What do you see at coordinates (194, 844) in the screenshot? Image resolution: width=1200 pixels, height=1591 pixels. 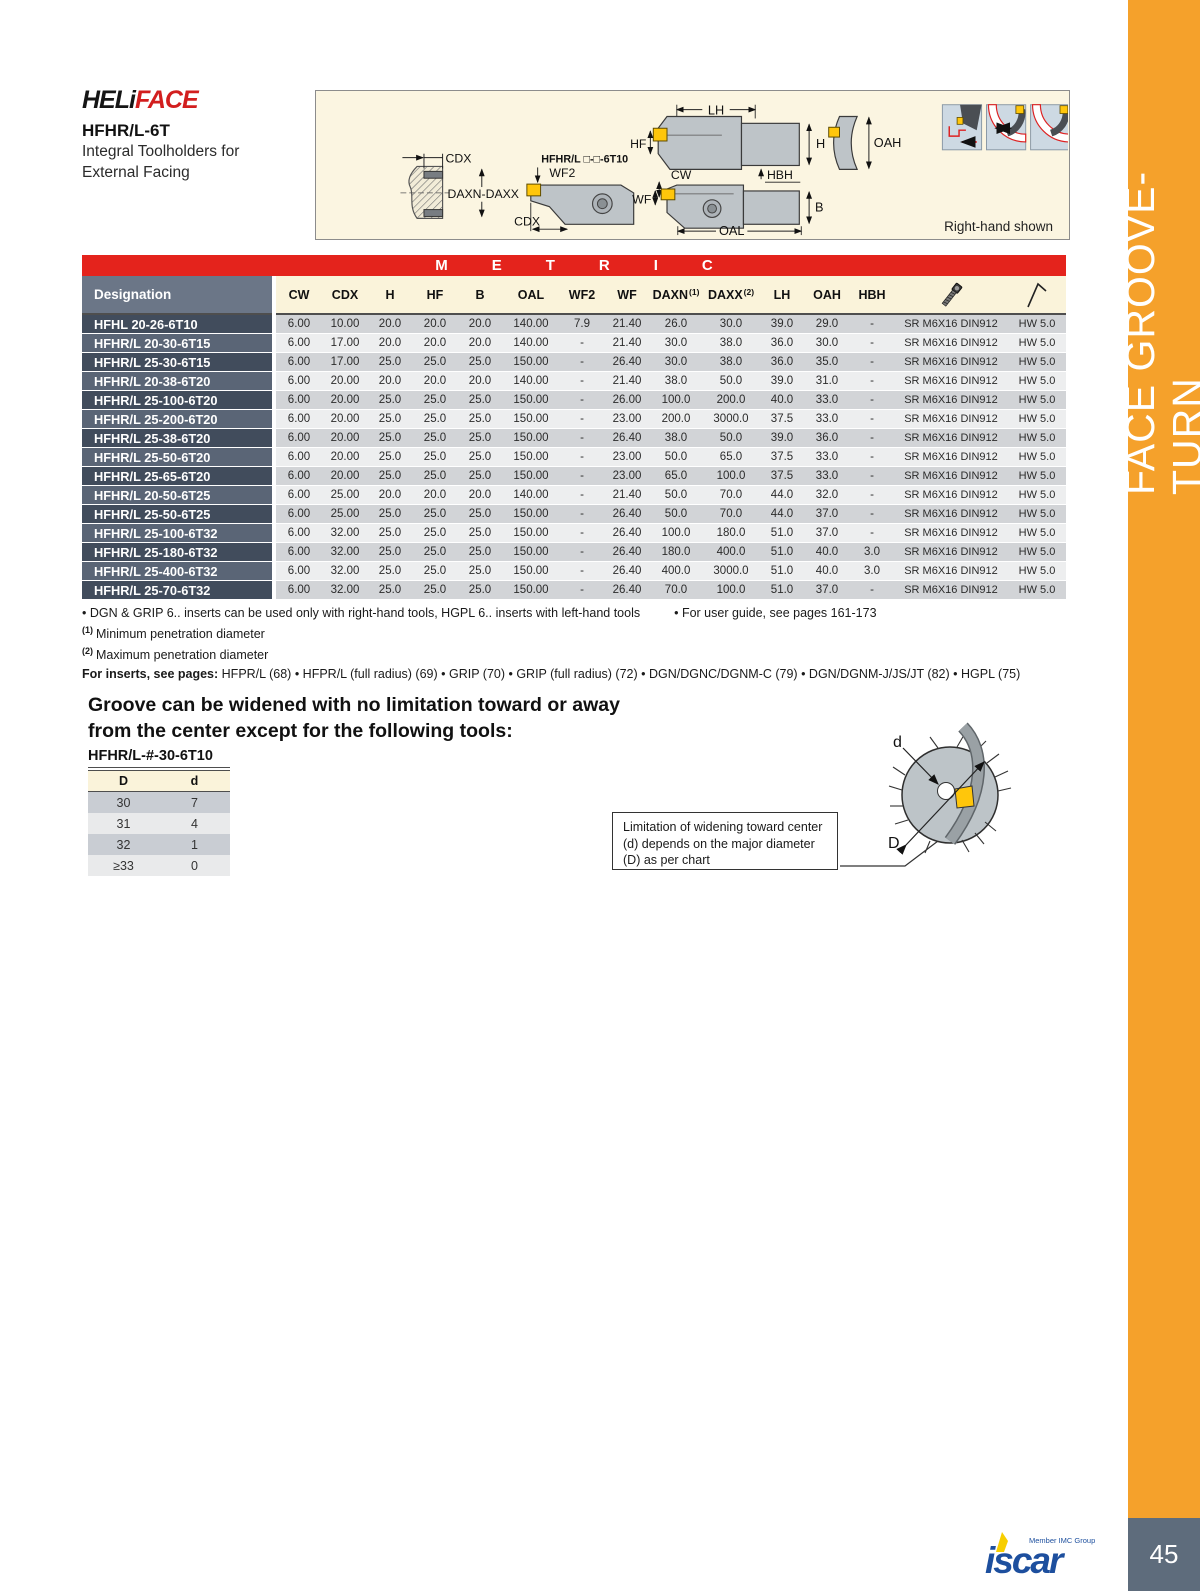 I see `dd-value-cell: 1` at bounding box center [194, 844].